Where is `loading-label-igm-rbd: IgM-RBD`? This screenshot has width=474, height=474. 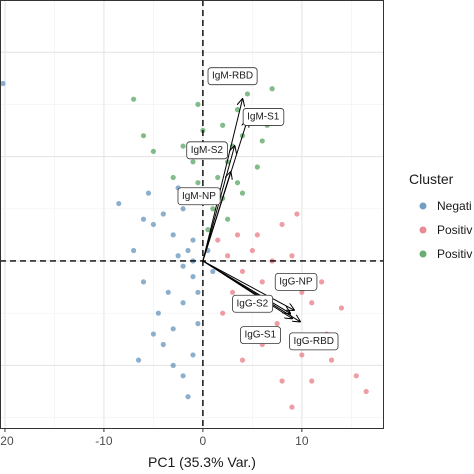
loading-label-igm-rbd: IgM-RBD is located at coordinates (232, 76).